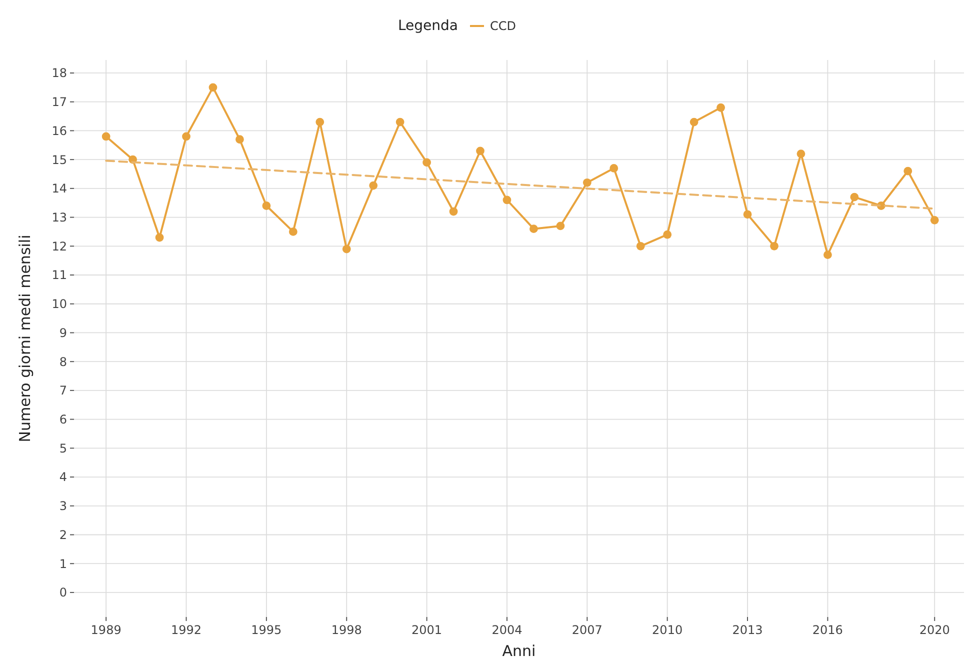 The width and height of the screenshot is (972, 670). I want to click on y-tick-label: 17, so click(59, 102).